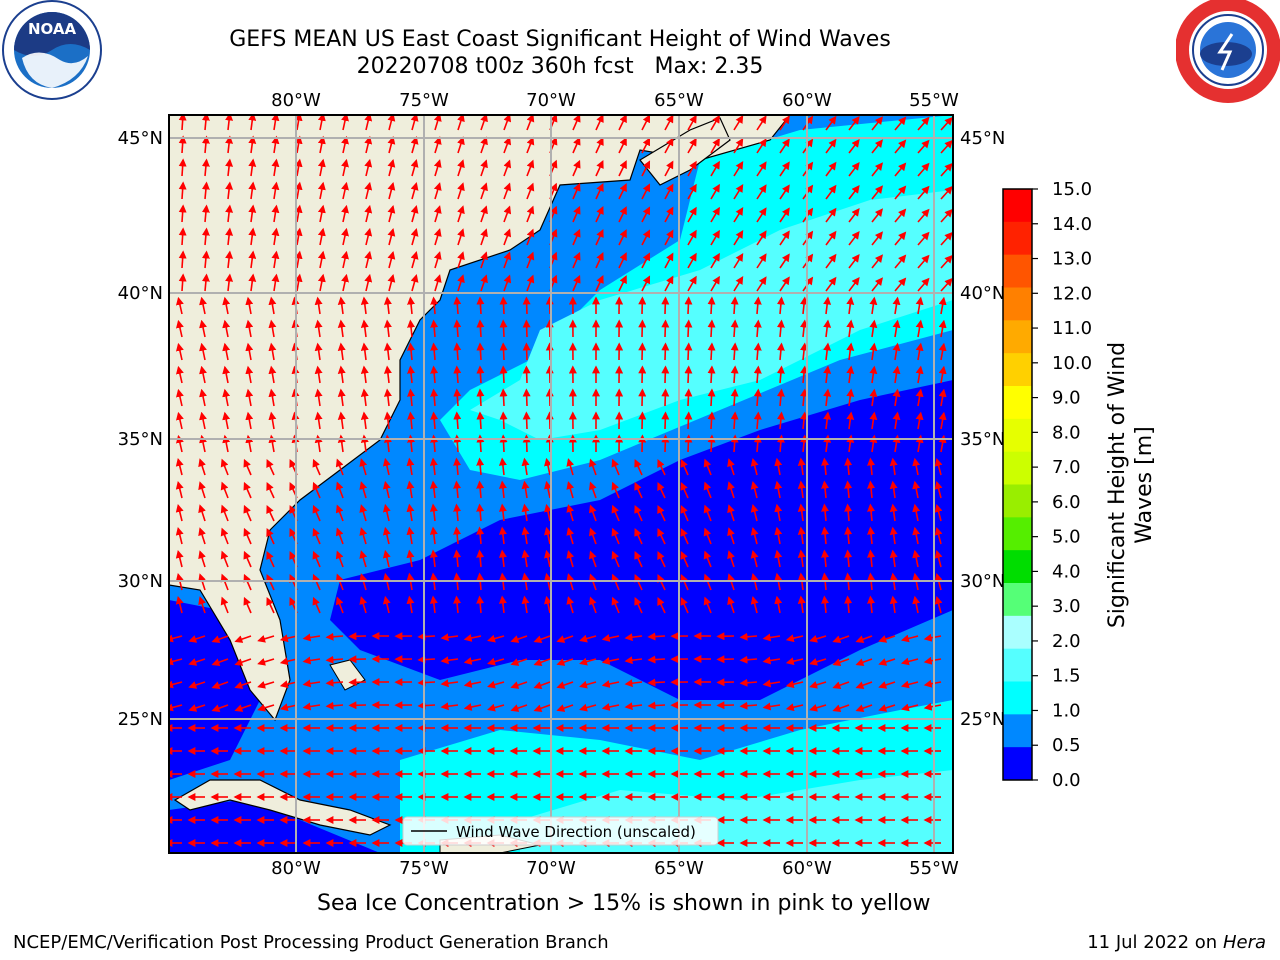 This screenshot has width=1280, height=960. I want to click on colorbar-label-line1: Significant Height of Wind, so click(1117, 485).